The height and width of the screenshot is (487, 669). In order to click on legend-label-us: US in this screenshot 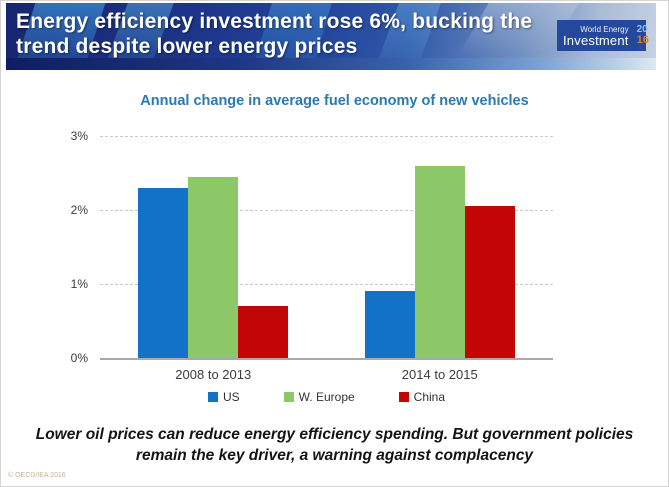, I will do `click(231, 397)`.